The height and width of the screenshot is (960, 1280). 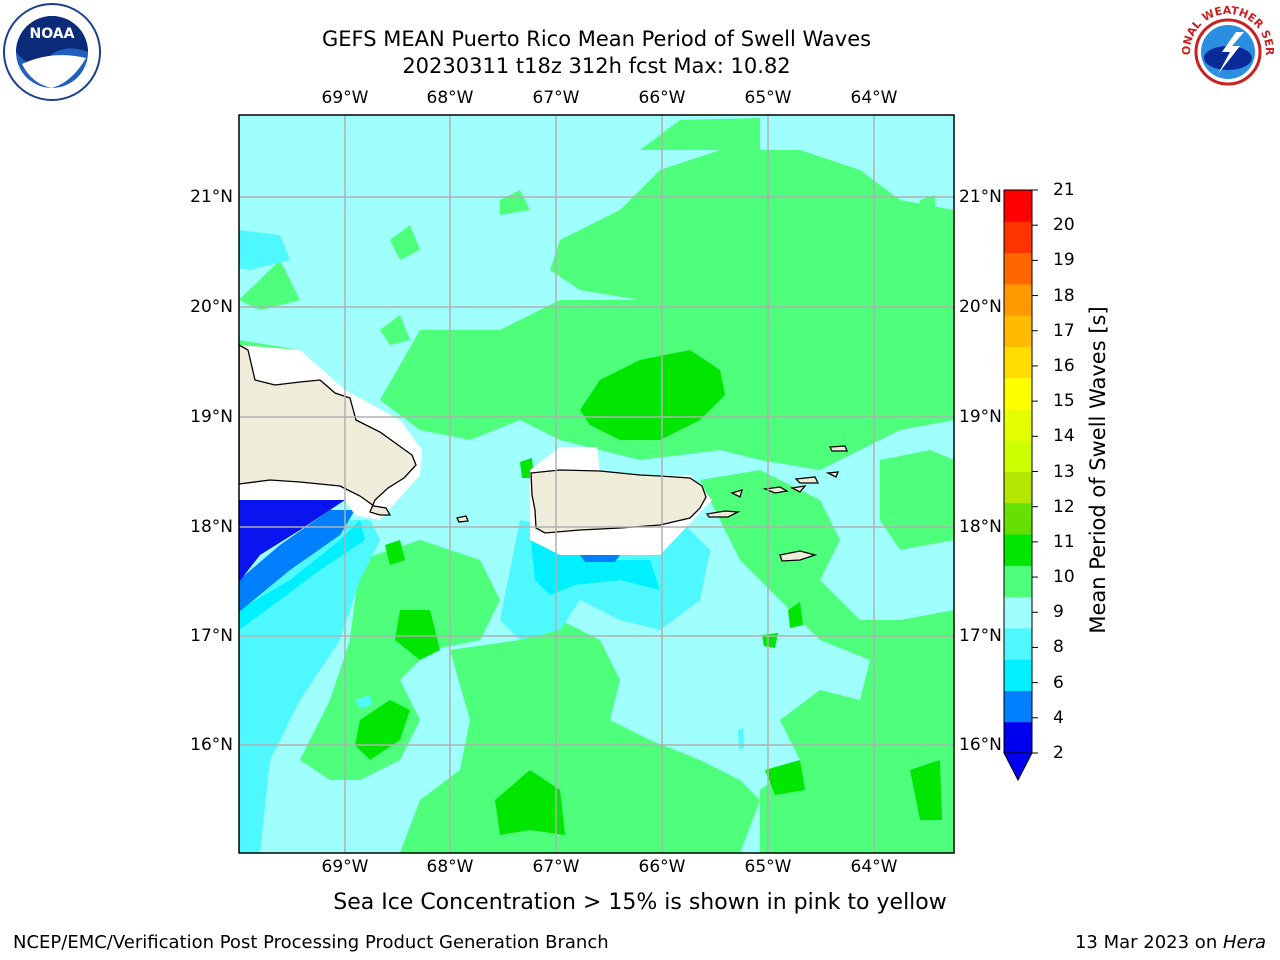 I want to click on colorbar-tick-label: 17, so click(x=1064, y=330).